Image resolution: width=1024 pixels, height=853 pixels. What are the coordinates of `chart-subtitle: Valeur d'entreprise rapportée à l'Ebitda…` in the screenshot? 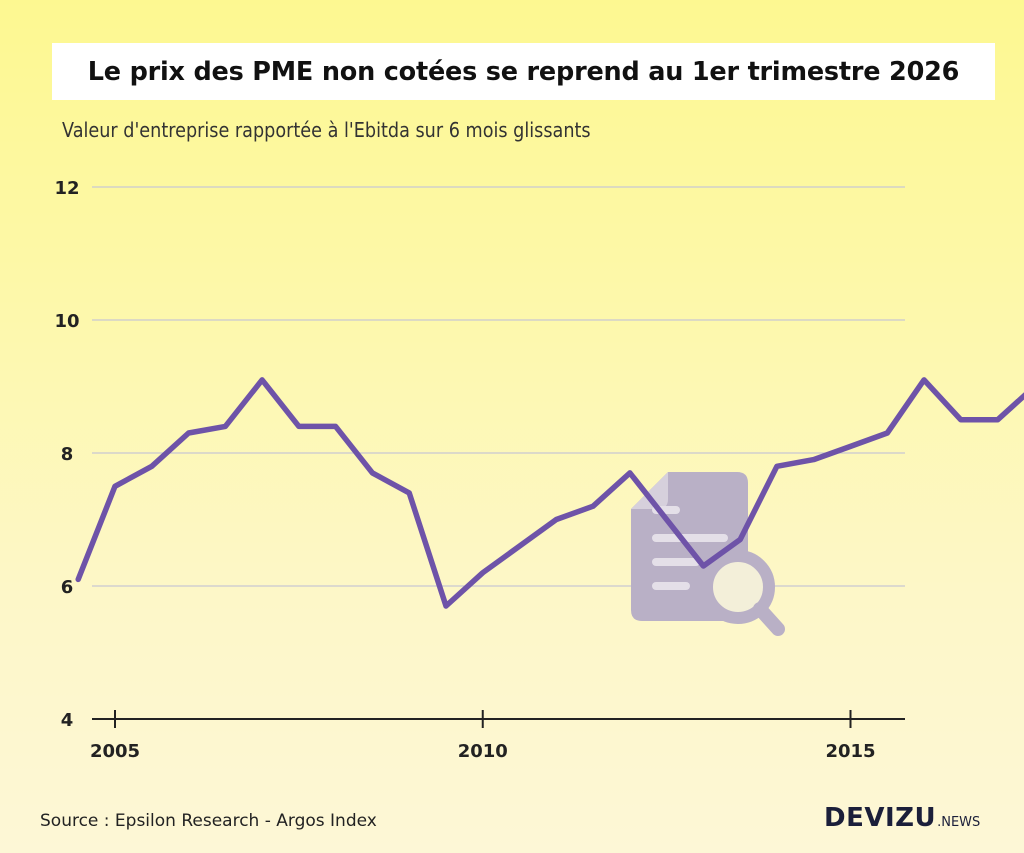 It's located at (326, 130).